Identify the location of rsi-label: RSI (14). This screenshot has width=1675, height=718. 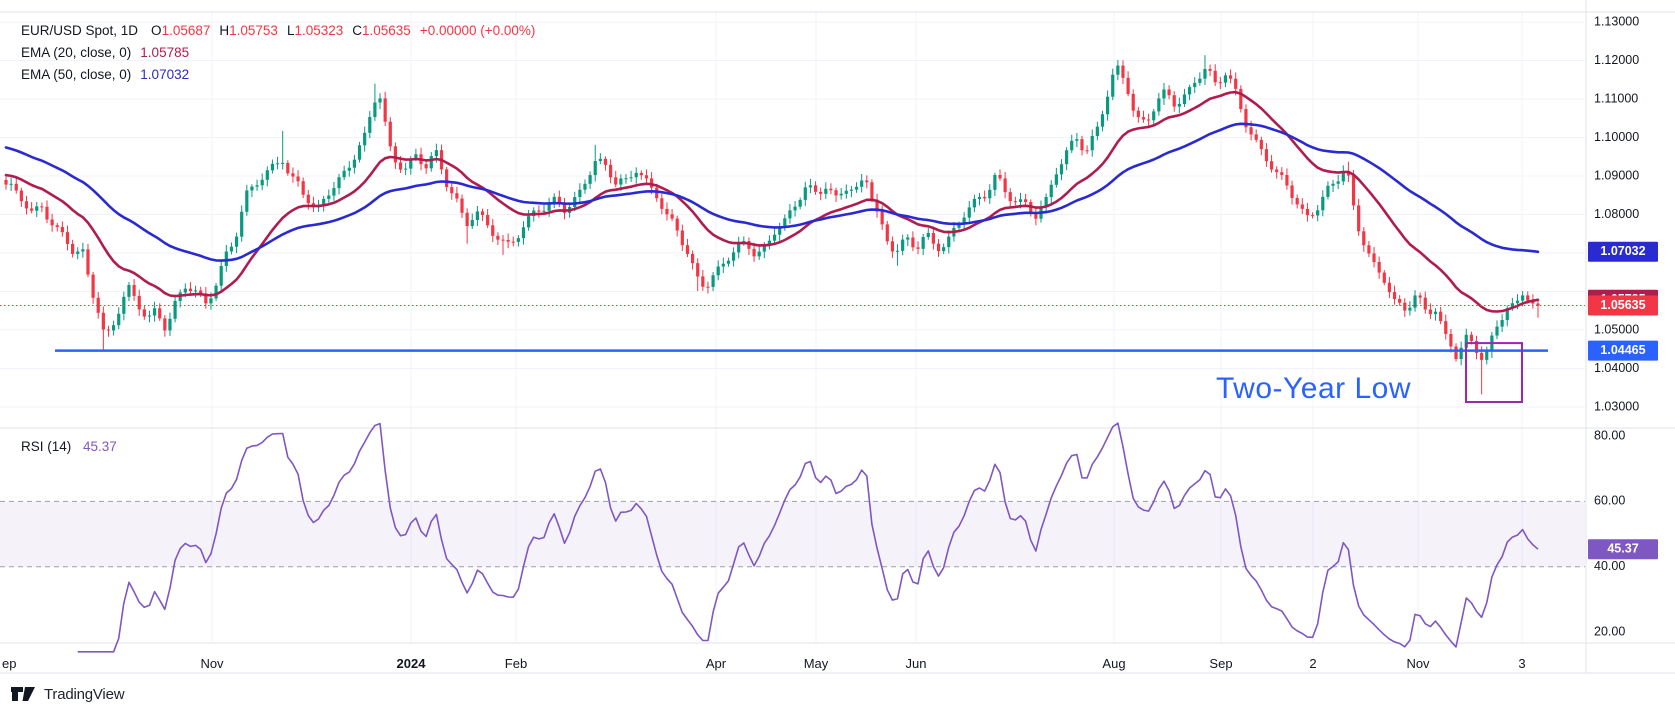
(46, 446).